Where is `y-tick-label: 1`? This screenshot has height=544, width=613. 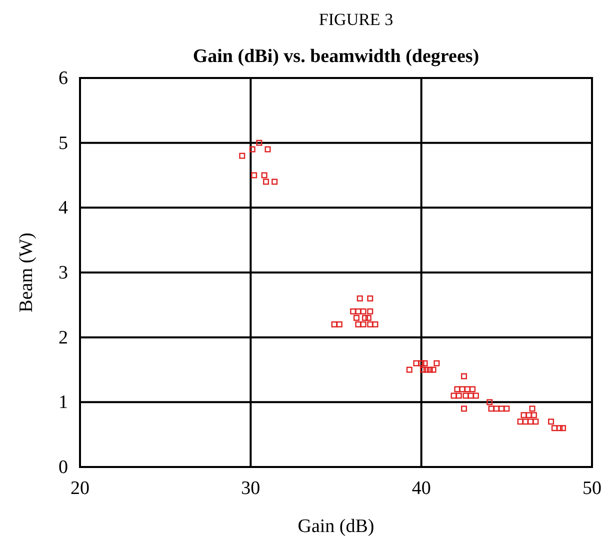 y-tick-label: 1 is located at coordinates (63, 403).